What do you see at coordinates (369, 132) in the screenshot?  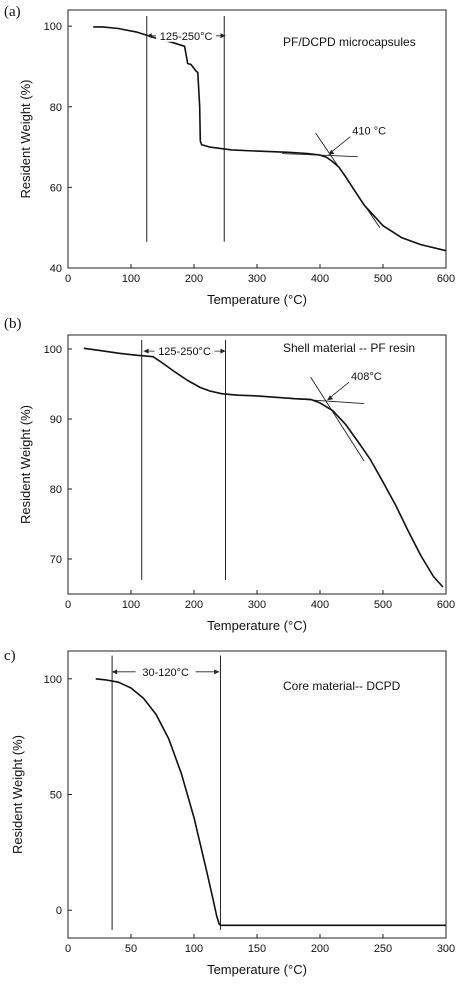 I see `onset-label: 410 °C` at bounding box center [369, 132].